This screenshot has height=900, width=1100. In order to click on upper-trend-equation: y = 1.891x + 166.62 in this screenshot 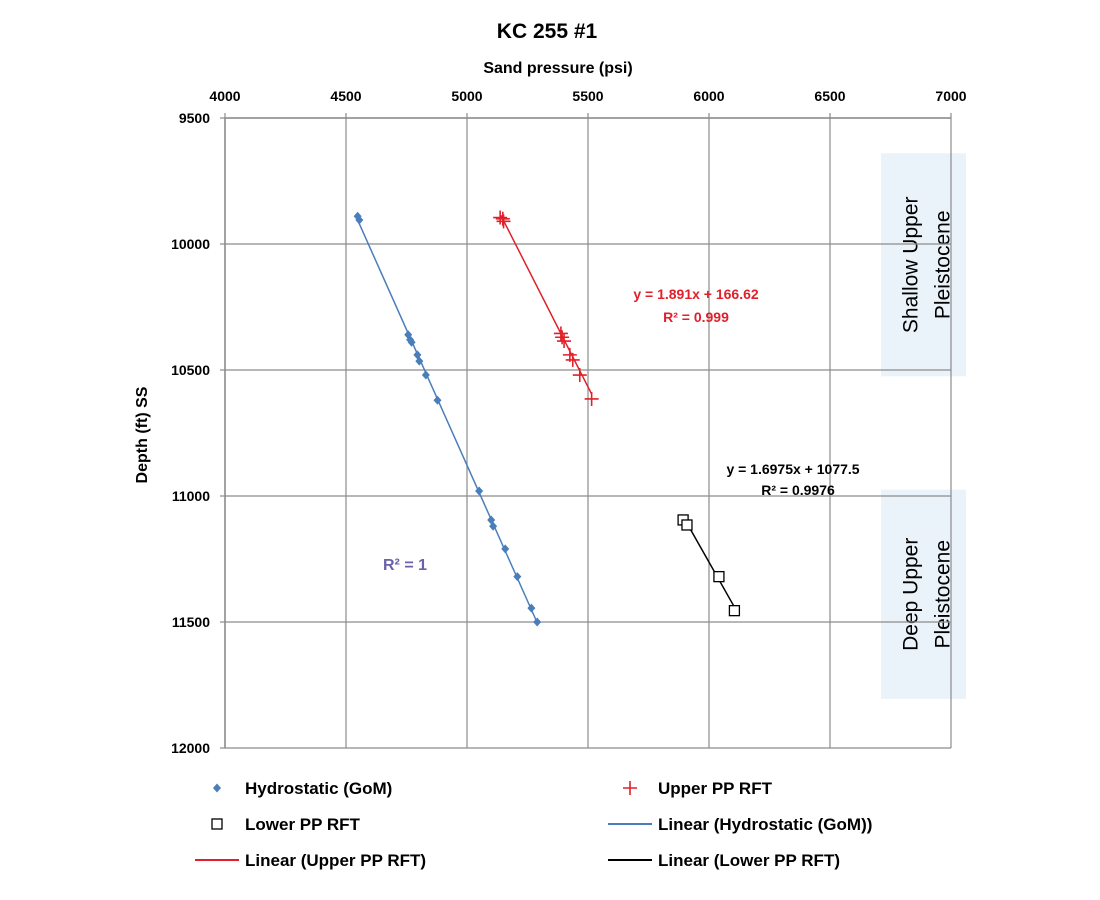, I will do `click(696, 294)`.